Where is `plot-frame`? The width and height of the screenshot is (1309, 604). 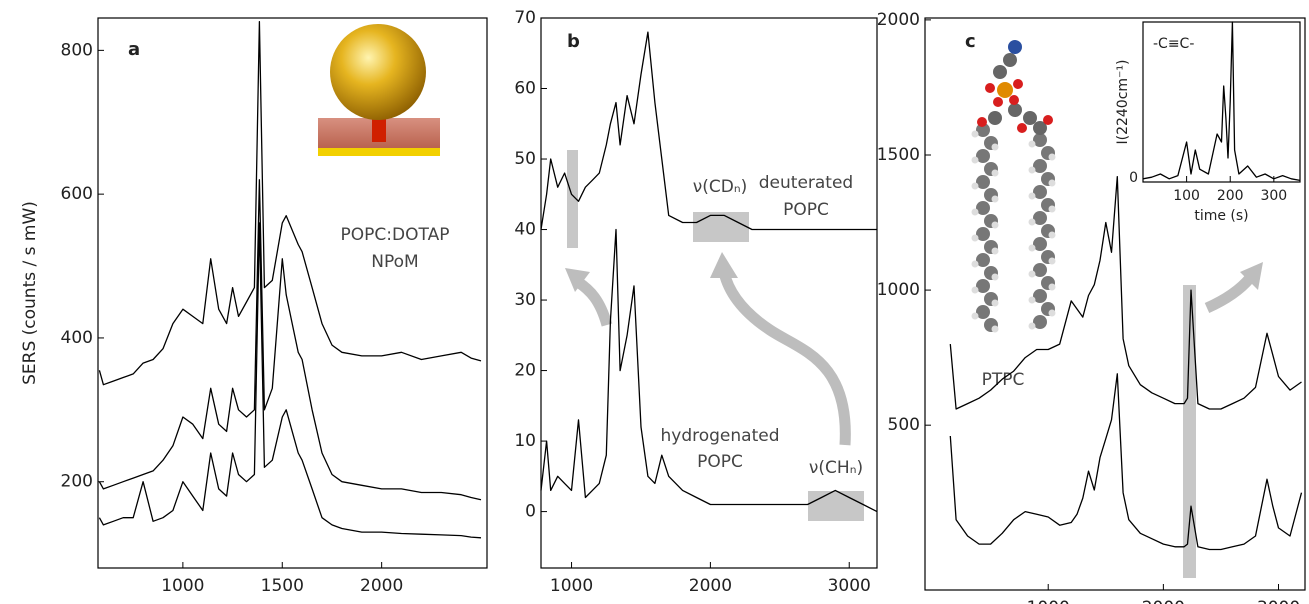
plot-frame is located at coordinates (1221, 102).